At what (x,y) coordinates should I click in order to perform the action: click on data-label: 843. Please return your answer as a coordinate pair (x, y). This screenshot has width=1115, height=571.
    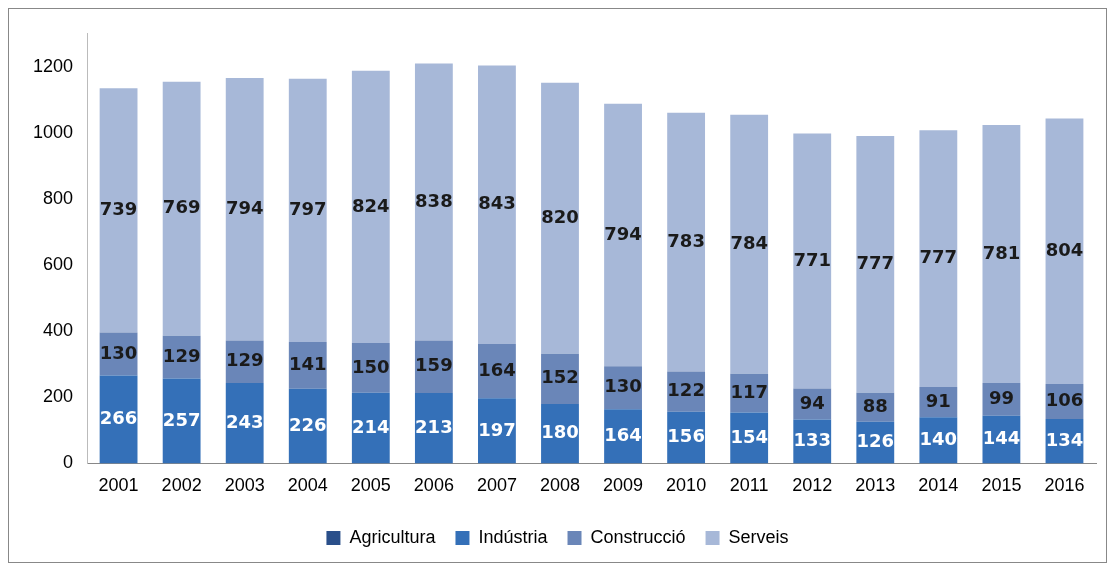
    Looking at the image, I should click on (497, 203).